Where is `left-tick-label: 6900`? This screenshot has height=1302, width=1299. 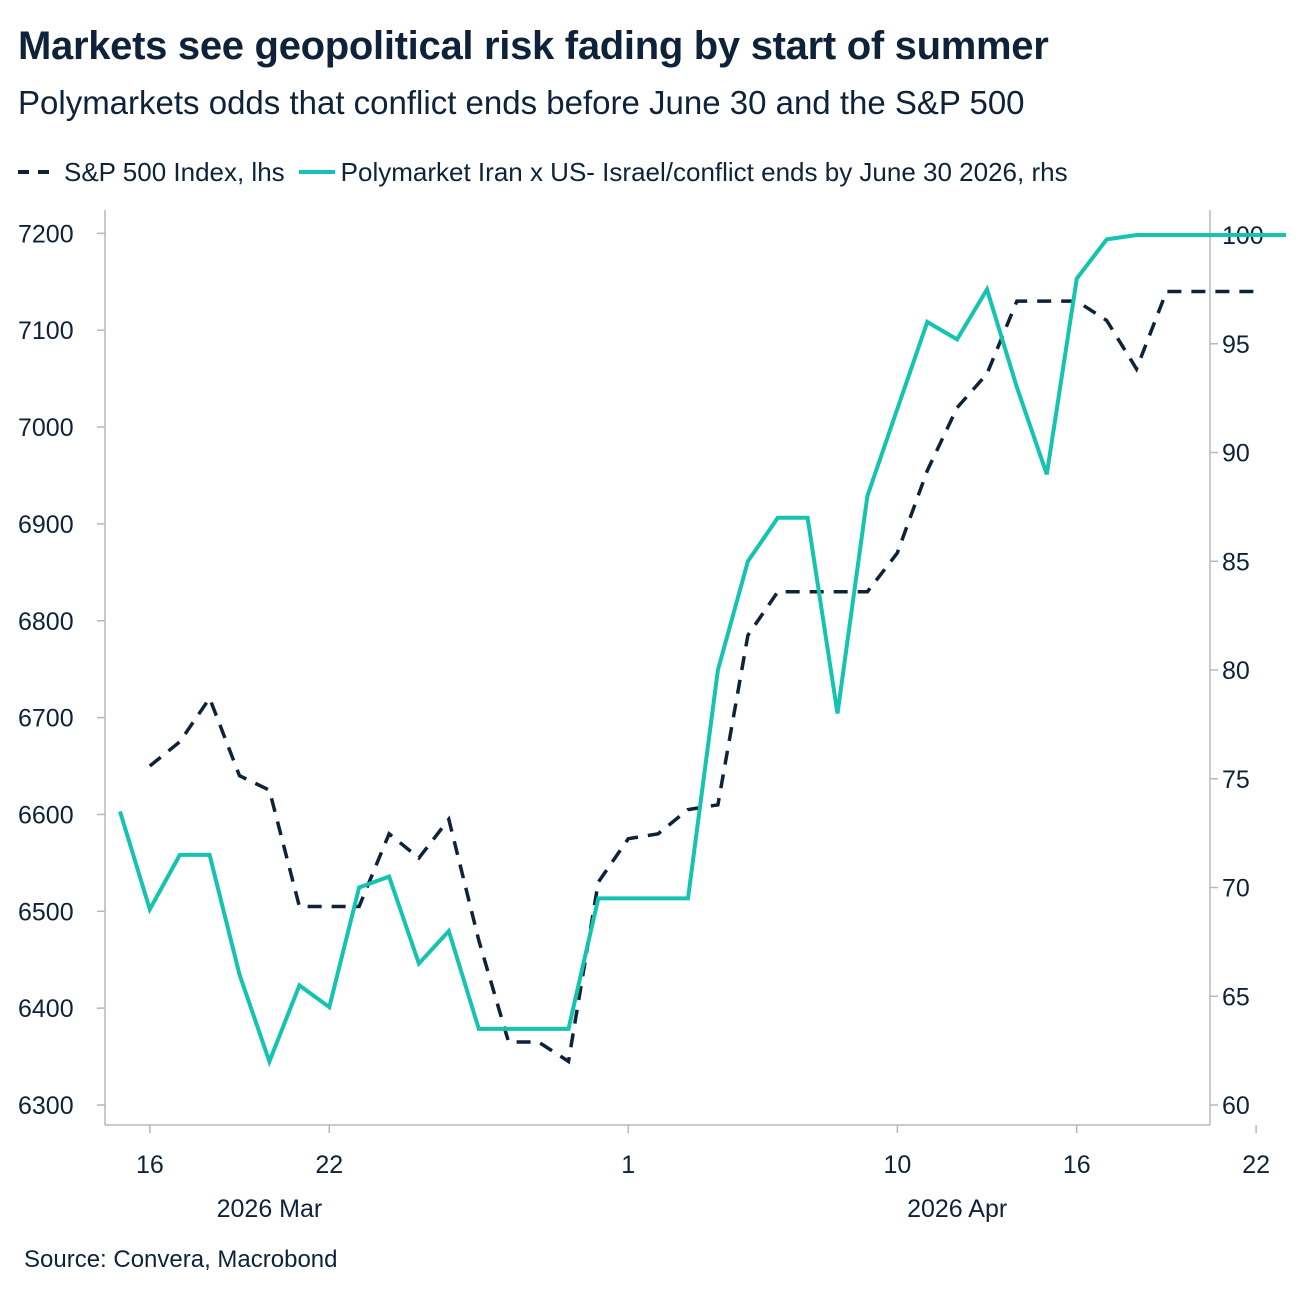 left-tick-label: 6900 is located at coordinates (46, 525).